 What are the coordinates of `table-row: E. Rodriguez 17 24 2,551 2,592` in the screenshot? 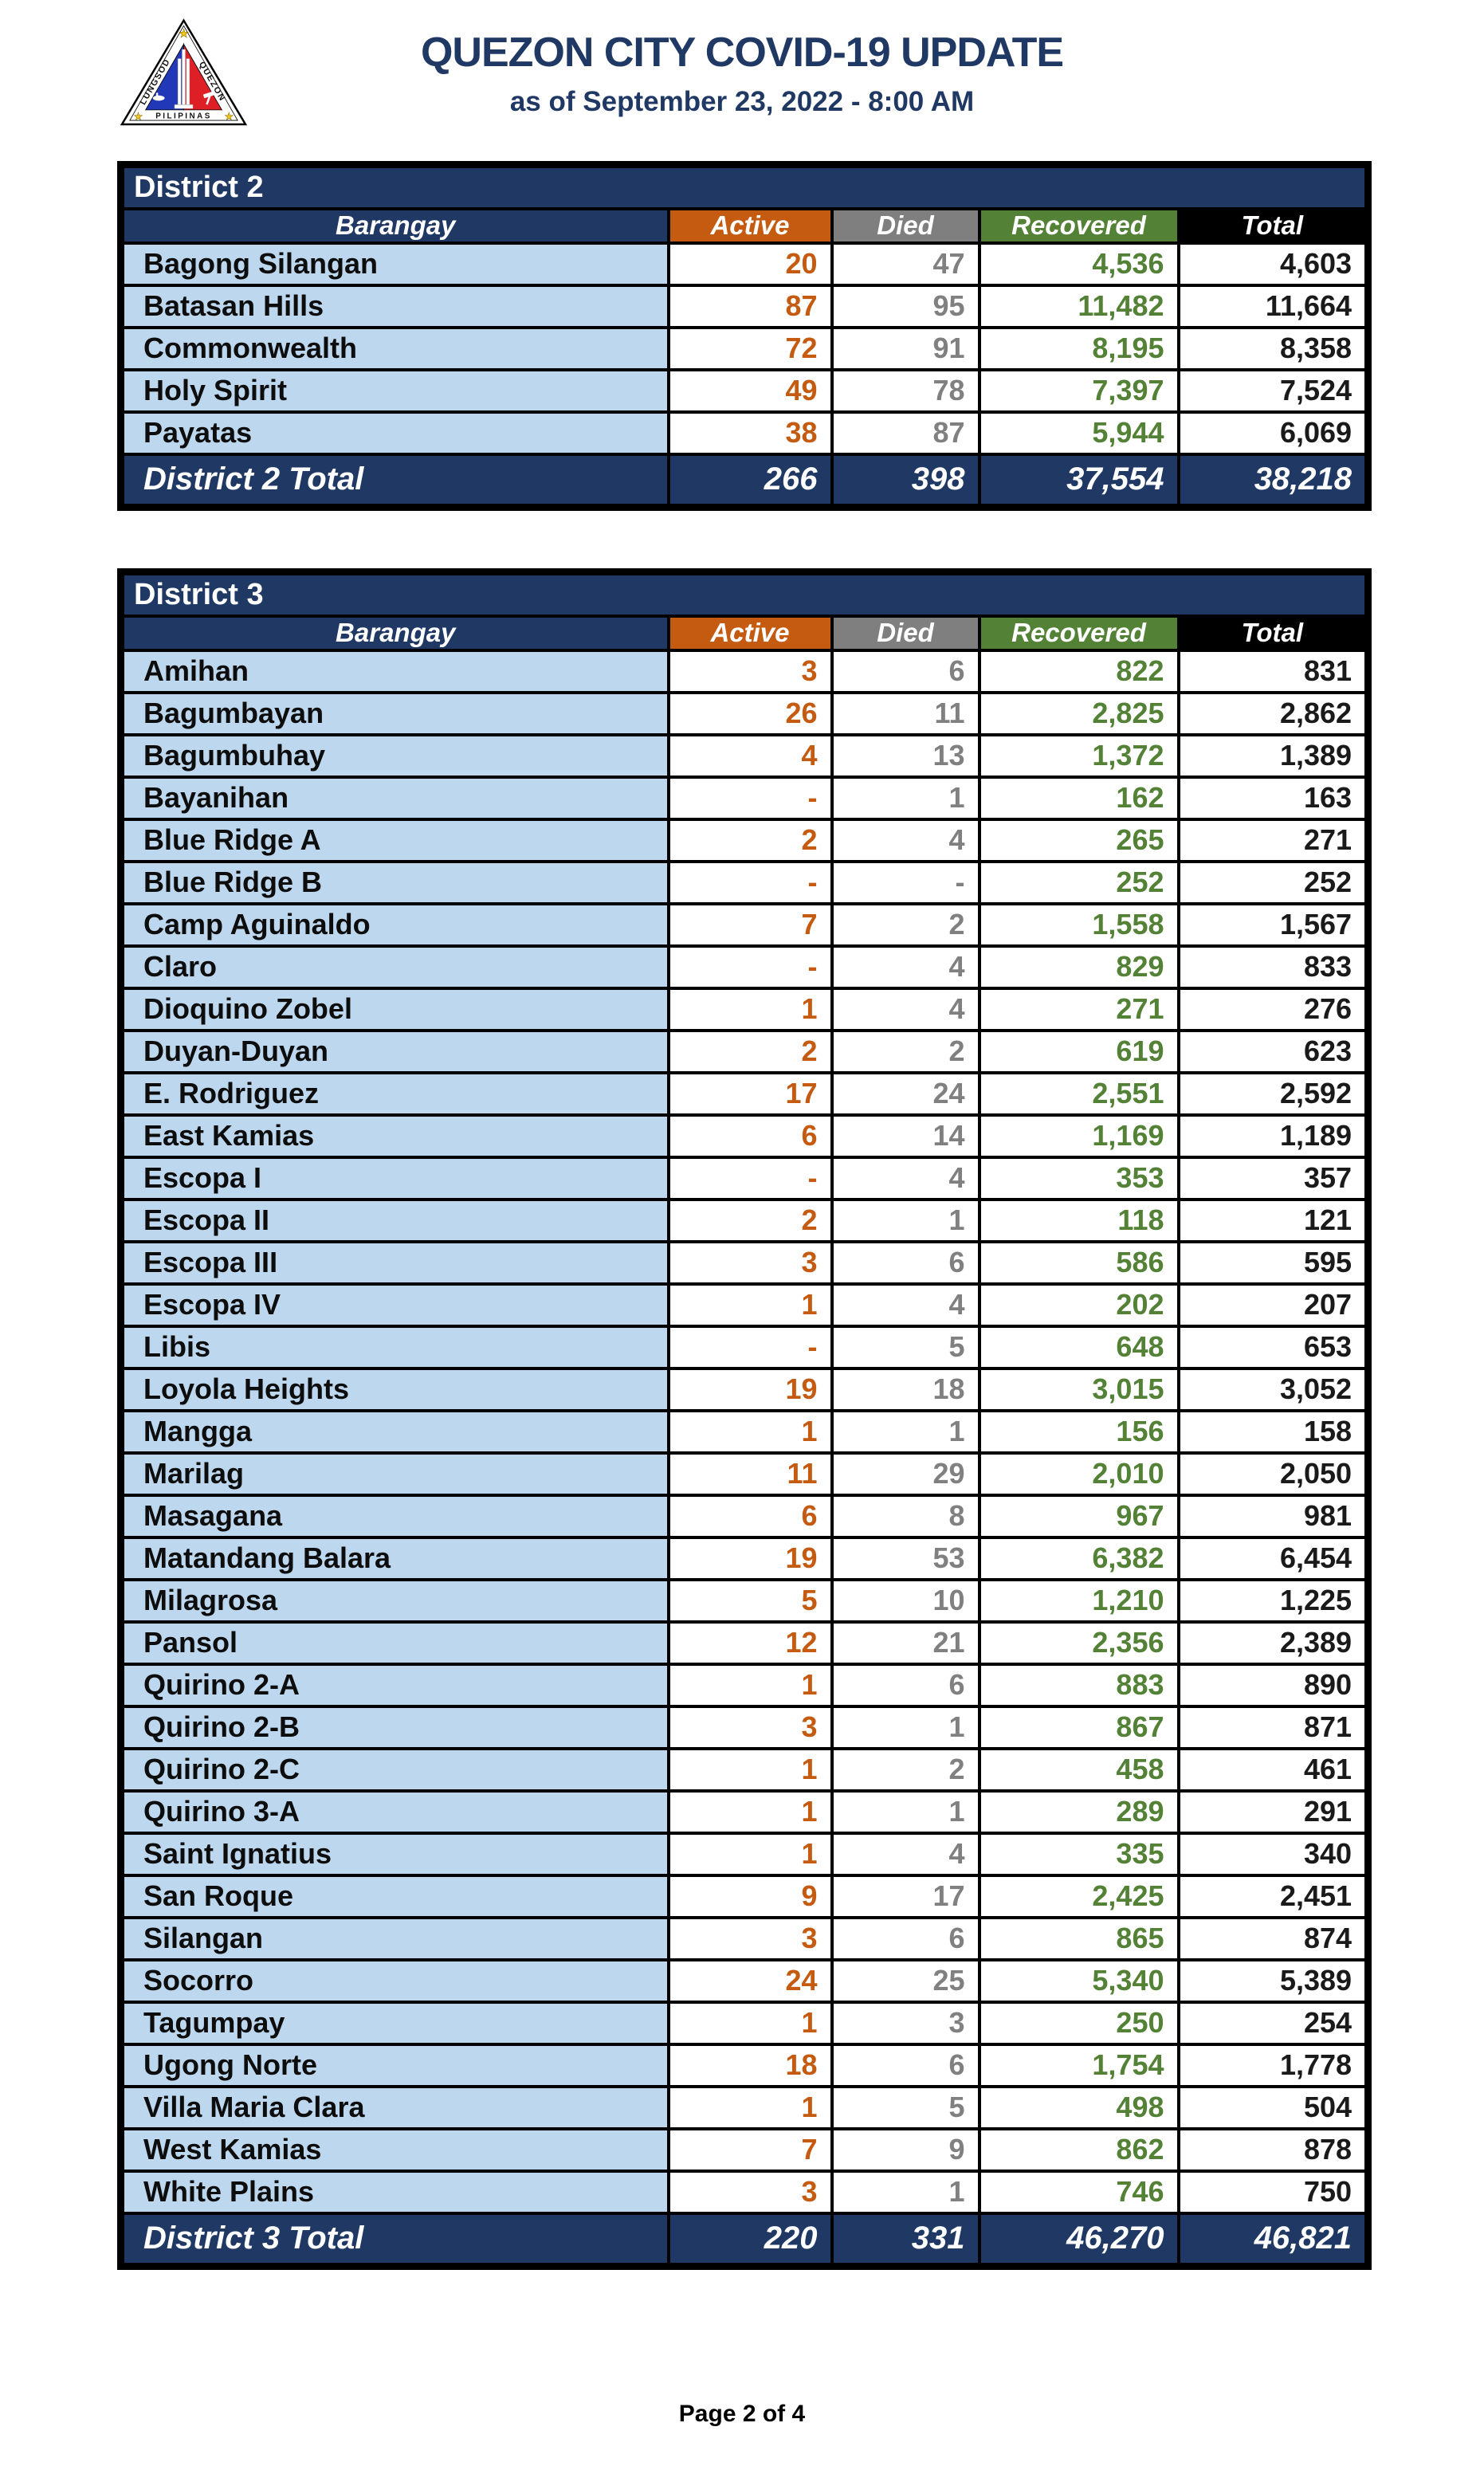 It's located at (744, 1093).